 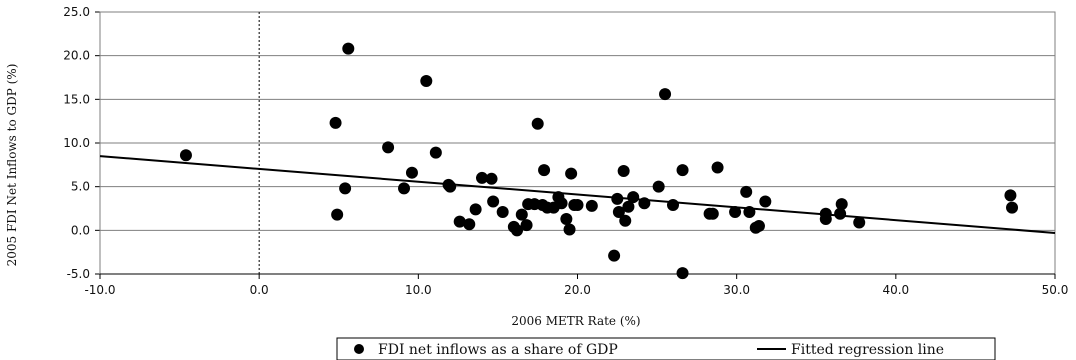 What do you see at coordinates (259, 290) in the screenshot?
I see `x-tick-label: 0.0` at bounding box center [259, 290].